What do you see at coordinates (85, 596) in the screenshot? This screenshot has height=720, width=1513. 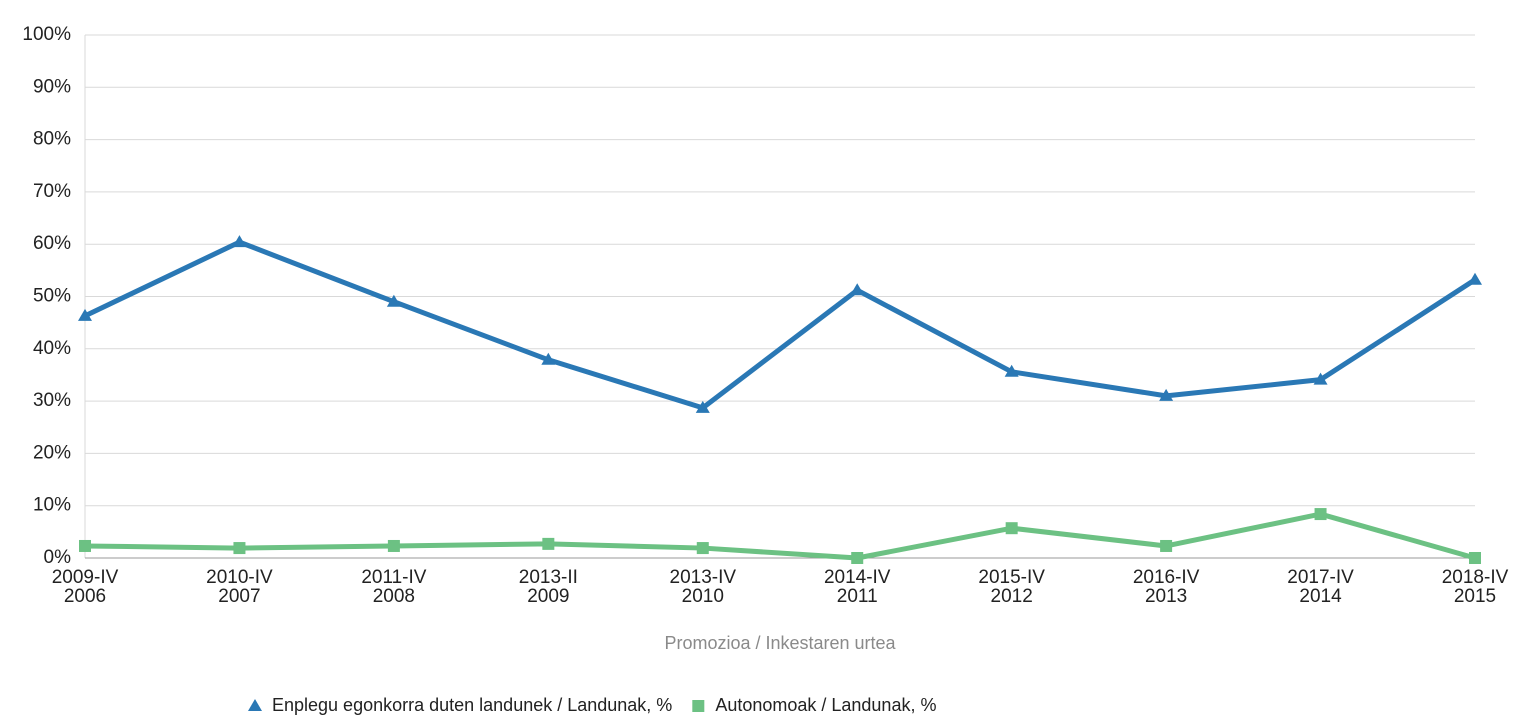 I see `x-tick-label: 2006` at bounding box center [85, 596].